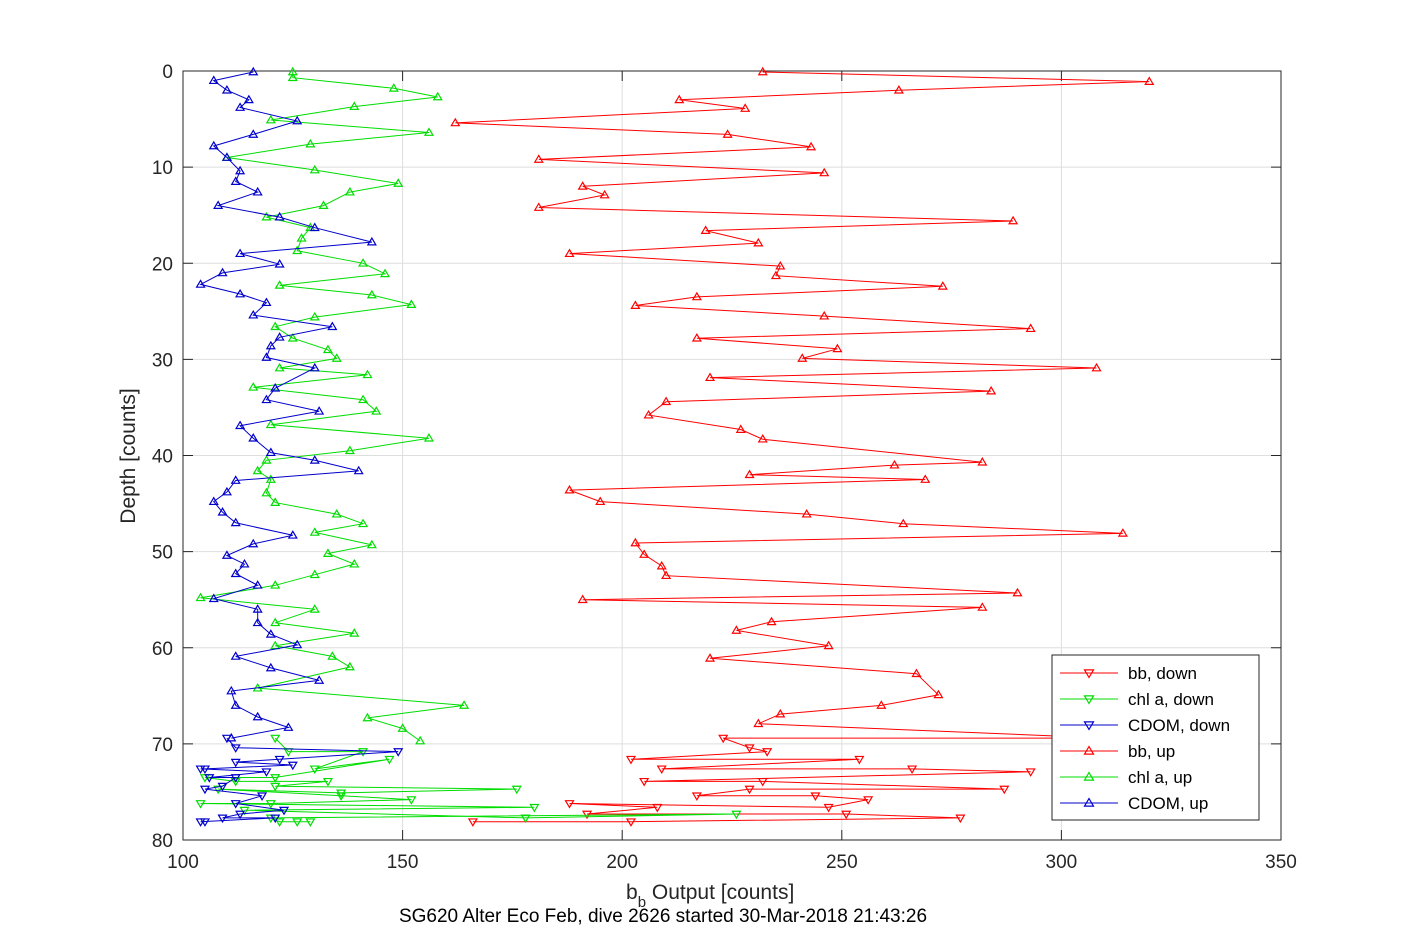 Image resolution: width=1417 pixels, height=945 pixels. I want to click on legend-item: CDOM, up, so click(1134, 803).